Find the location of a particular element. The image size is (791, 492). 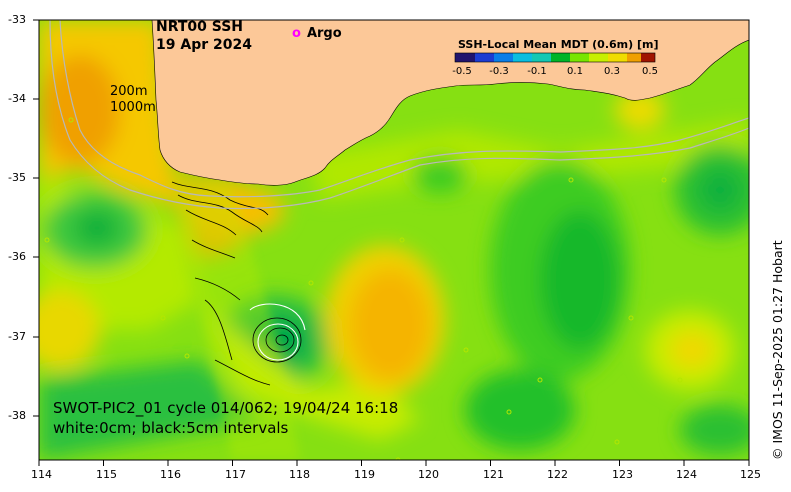

map-date: 19 Apr 2024 is located at coordinates (204, 45).